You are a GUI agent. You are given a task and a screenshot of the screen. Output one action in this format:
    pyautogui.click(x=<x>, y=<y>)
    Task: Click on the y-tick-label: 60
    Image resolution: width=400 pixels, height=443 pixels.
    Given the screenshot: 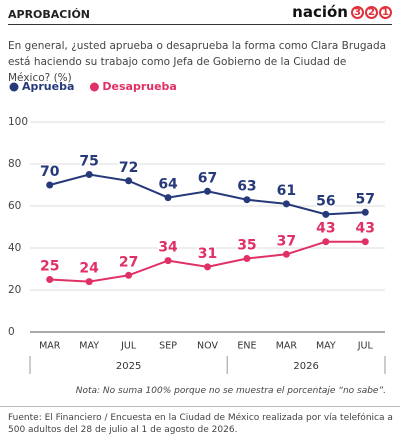 What is the action you would take?
    pyautogui.click(x=14, y=206)
    